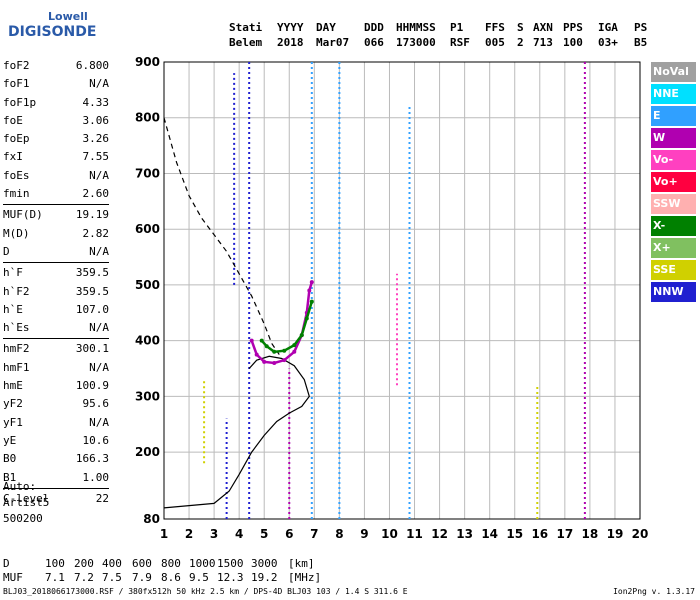 This screenshot has height=600, width=700. I want to click on param-name: B0, so click(10, 459).